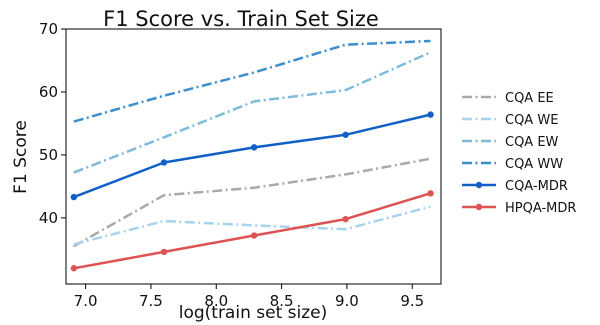  I want to click on legend-label-cqa-ww: CQA WW, so click(534, 164).